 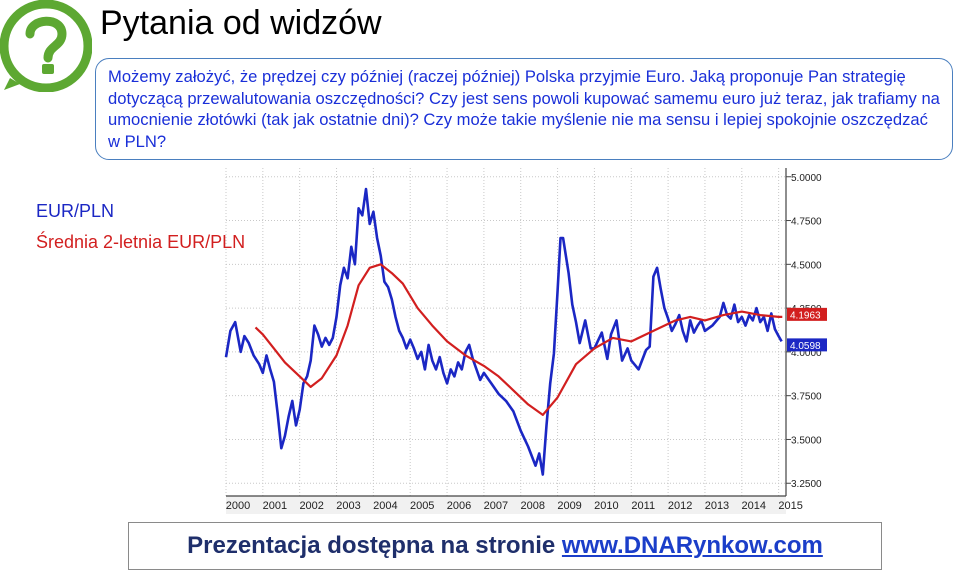 I want to click on x-tick-label: 2010, so click(x=606, y=506).